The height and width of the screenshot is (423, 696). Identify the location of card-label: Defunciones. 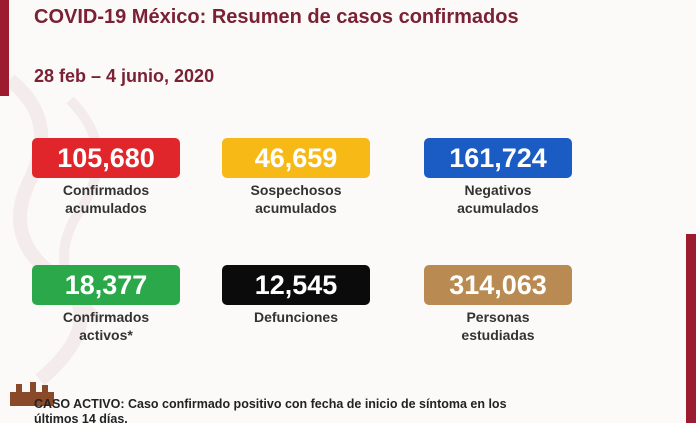
(296, 317).